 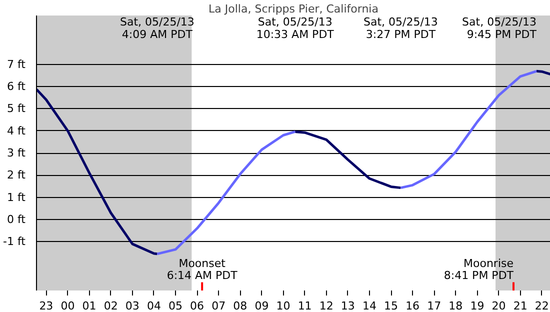 What do you see at coordinates (46, 306) in the screenshot?
I see `x-tick-label: 23` at bounding box center [46, 306].